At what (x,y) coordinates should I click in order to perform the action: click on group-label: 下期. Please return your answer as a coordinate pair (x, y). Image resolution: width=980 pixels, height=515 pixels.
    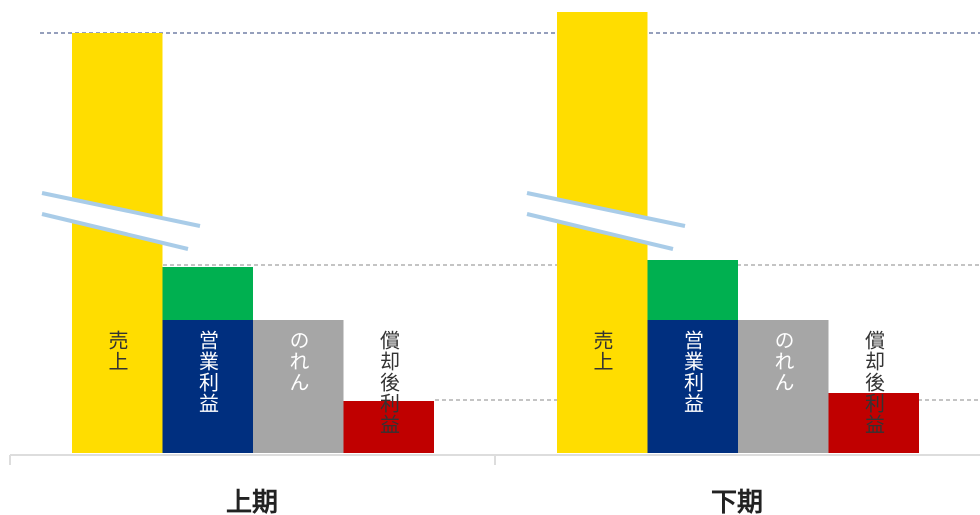
    Looking at the image, I should click on (737, 501).